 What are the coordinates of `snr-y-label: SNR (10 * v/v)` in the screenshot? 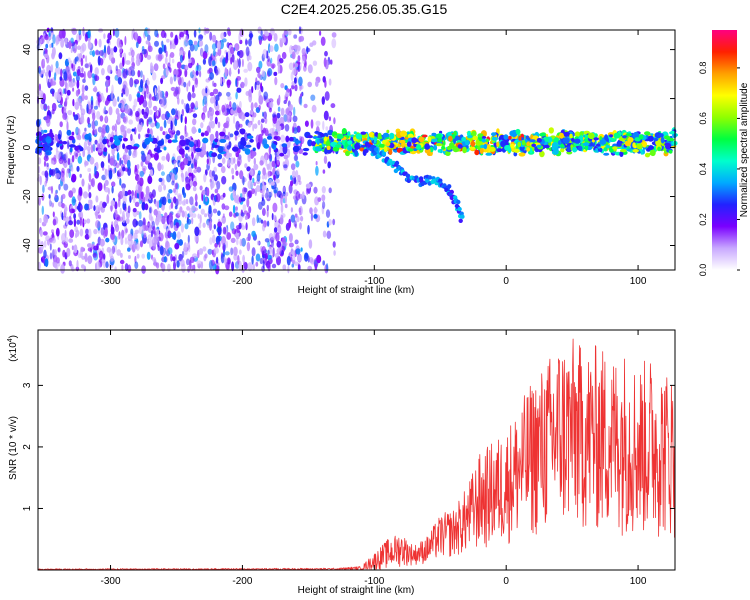 It's located at (13, 448).